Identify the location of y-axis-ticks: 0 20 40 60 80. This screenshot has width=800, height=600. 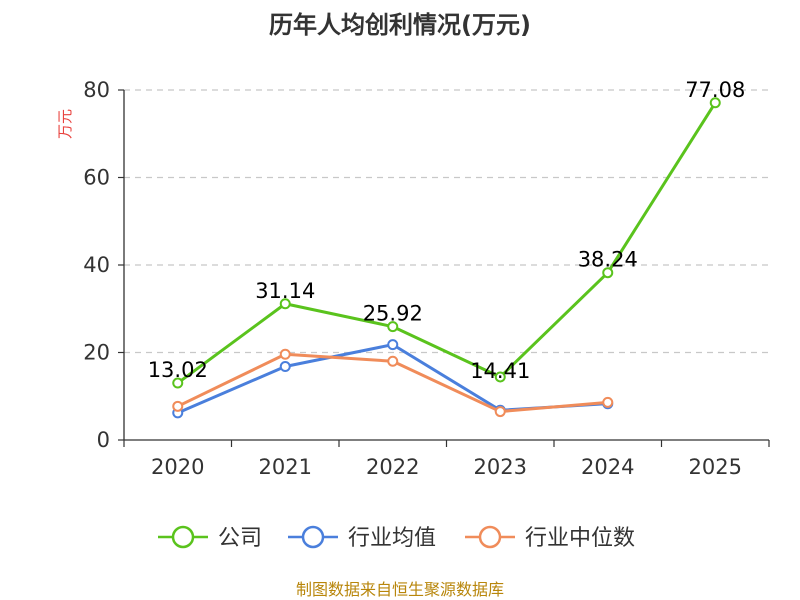
(103, 265).